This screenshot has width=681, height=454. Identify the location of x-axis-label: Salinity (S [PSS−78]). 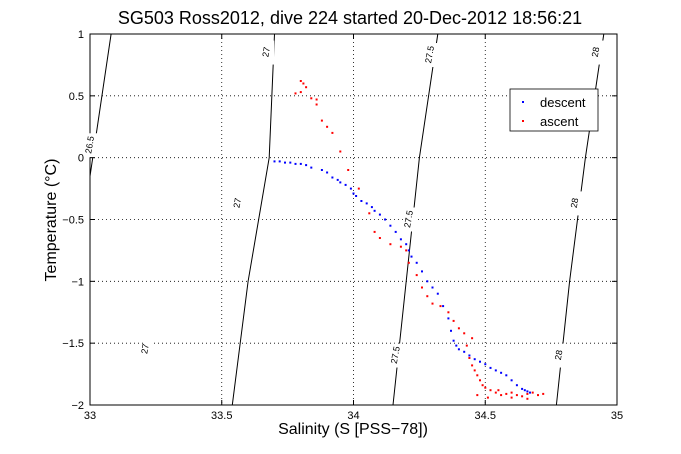
(353, 429).